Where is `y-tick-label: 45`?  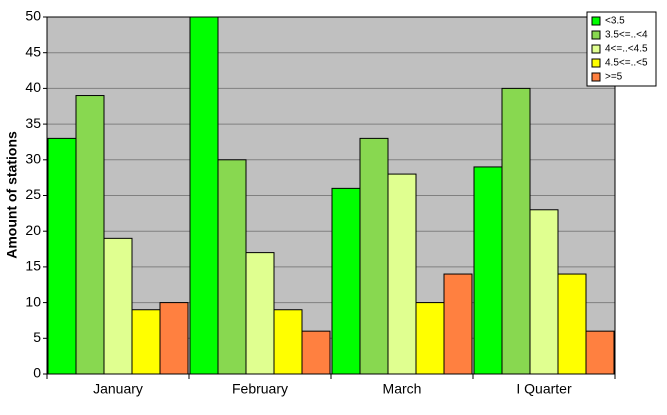
y-tick-label: 45 is located at coordinates (33, 51).